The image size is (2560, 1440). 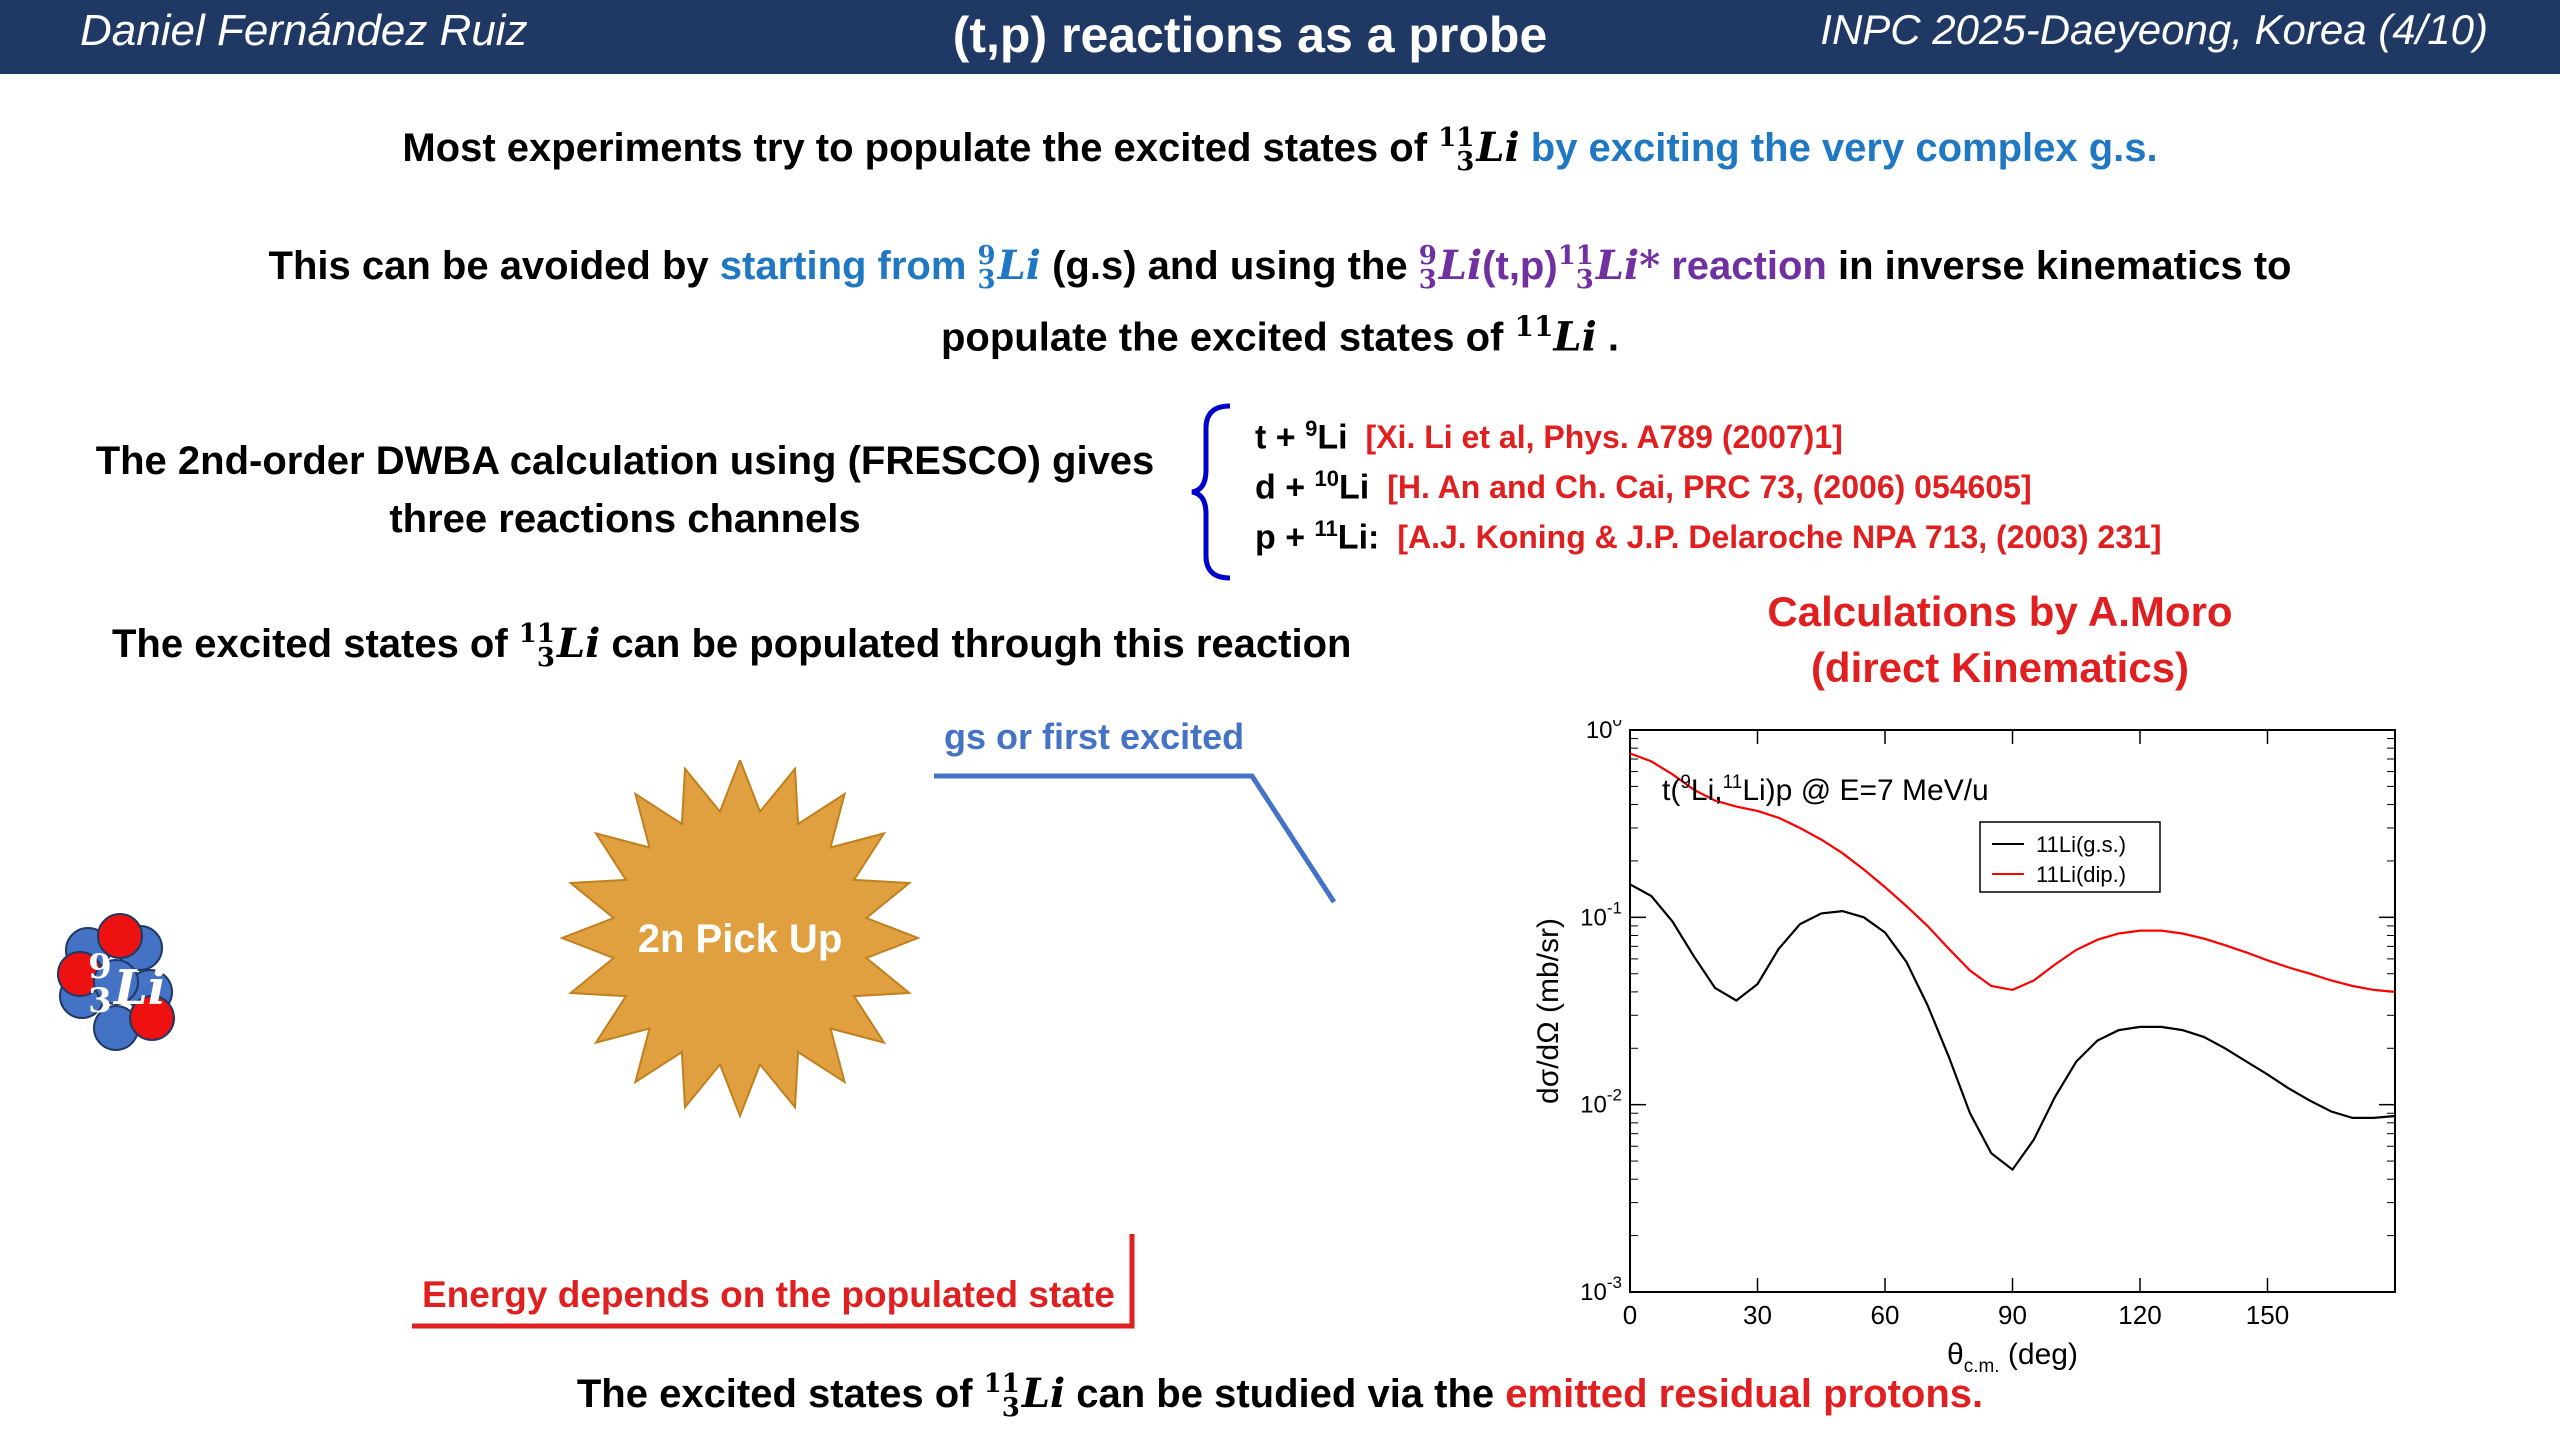 I want to click on plot-frame, so click(x=2012, y=1011).